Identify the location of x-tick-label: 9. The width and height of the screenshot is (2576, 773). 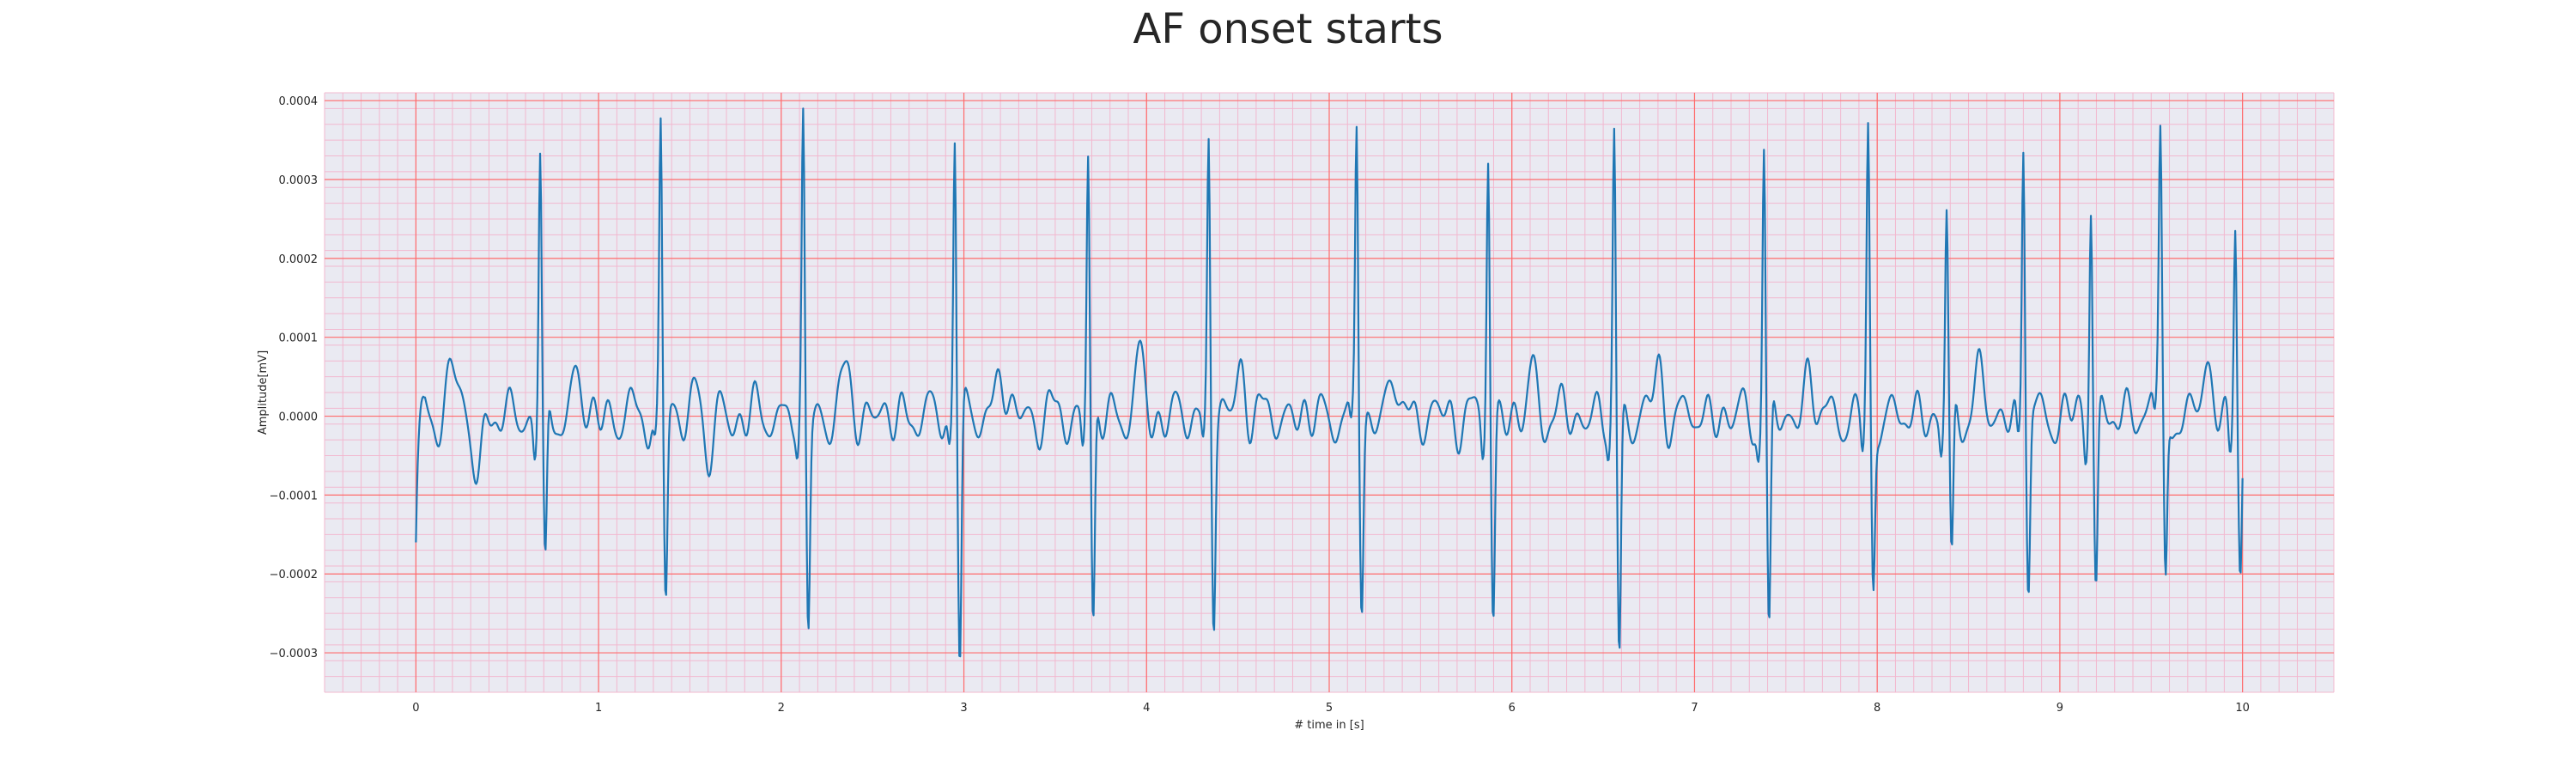
(2060, 708).